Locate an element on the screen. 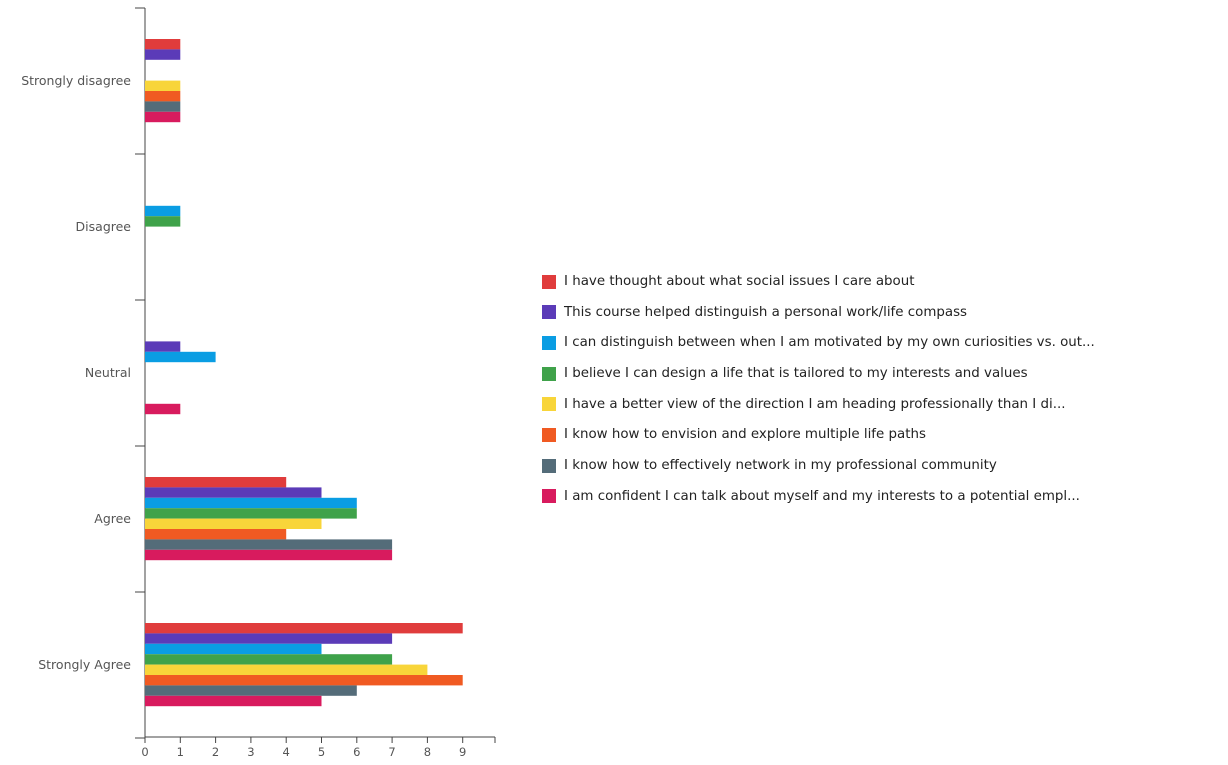 Image resolution: width=1228 pixels, height=765 pixels. x-tick-label: 7 is located at coordinates (391, 752).